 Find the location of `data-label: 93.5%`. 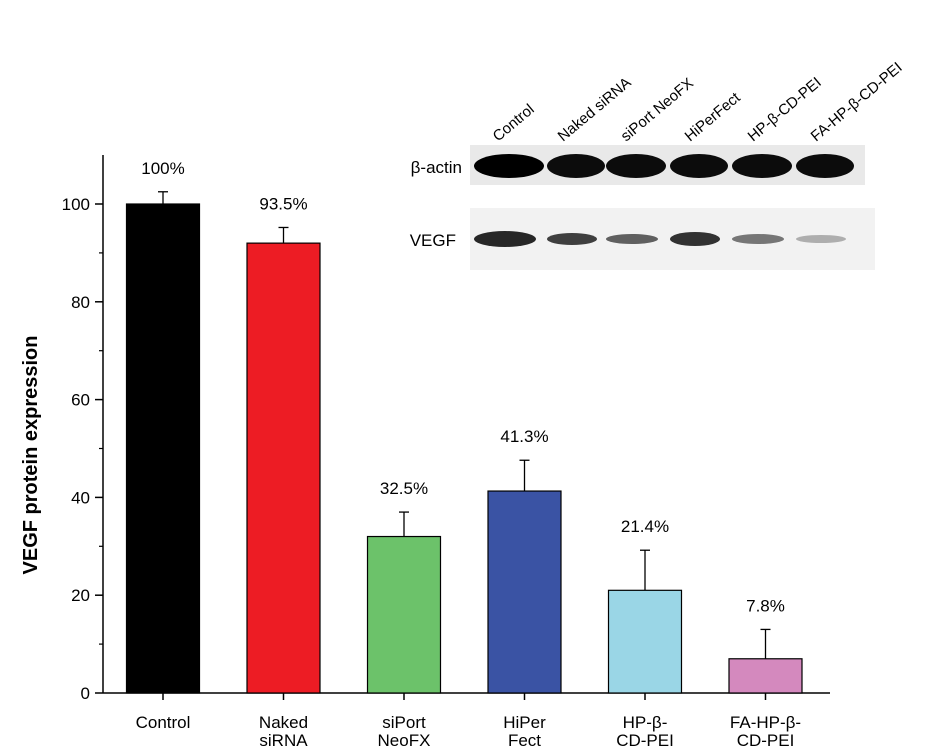

data-label: 93.5% is located at coordinates (283, 203).